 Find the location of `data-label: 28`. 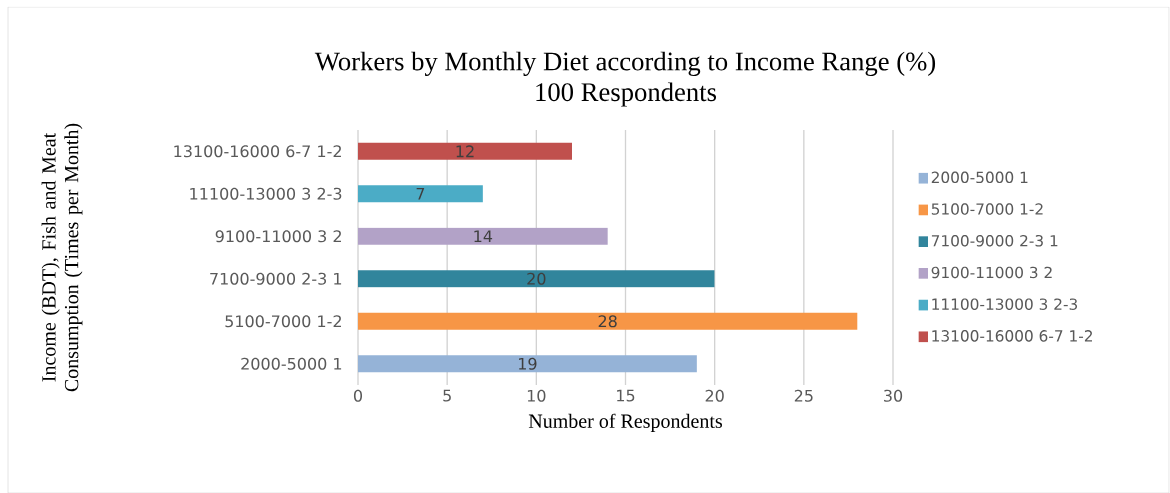

data-label: 28 is located at coordinates (607, 321).